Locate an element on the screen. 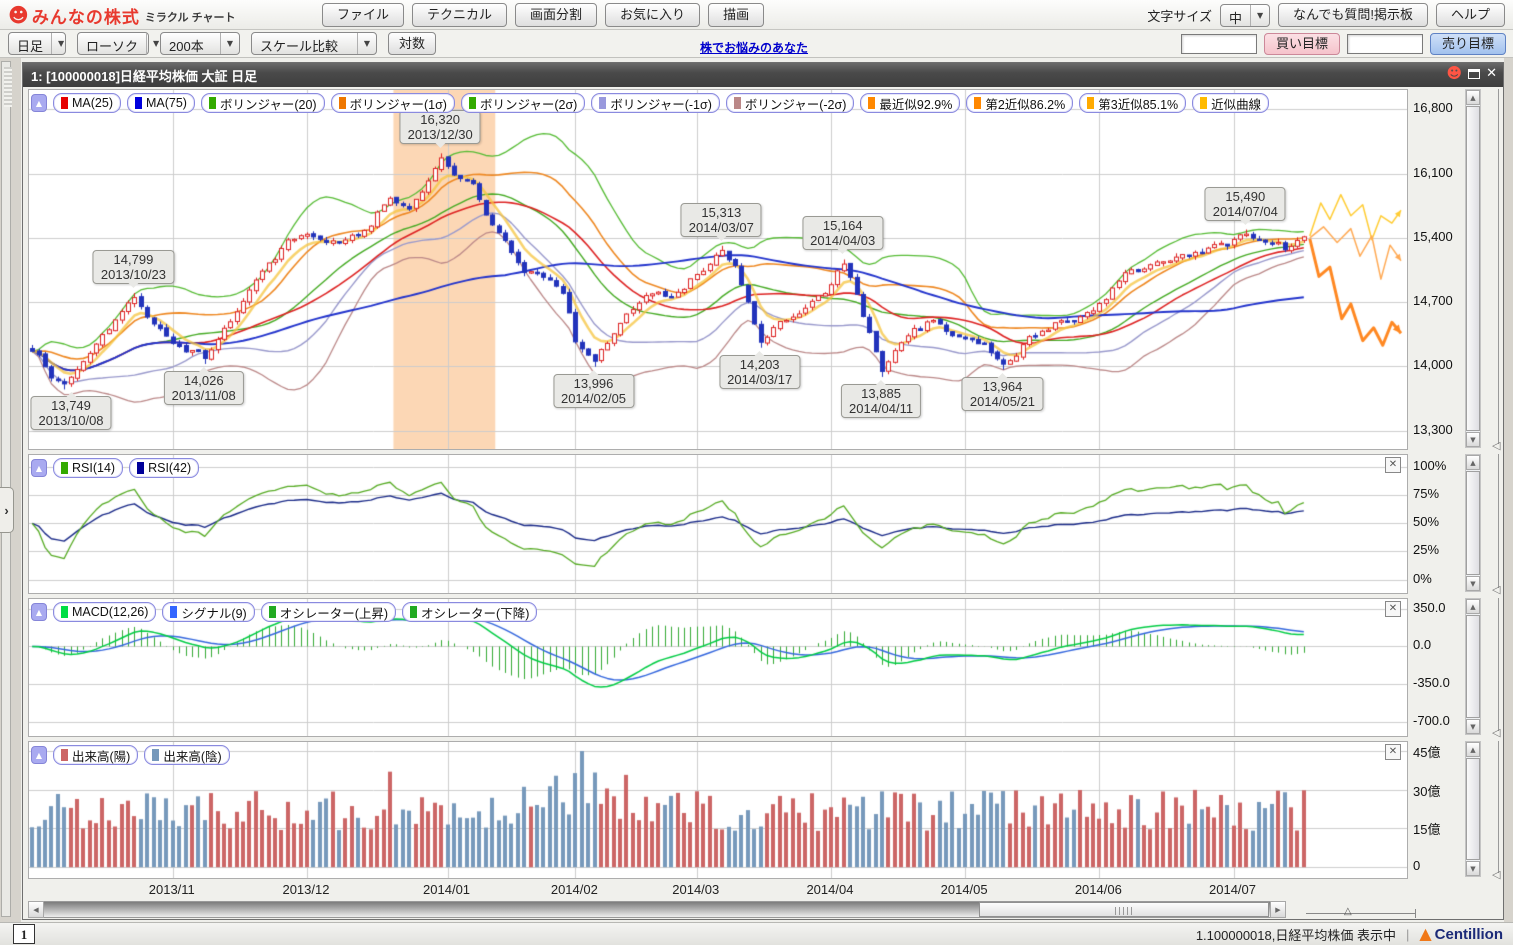 The image size is (1513, 945). indicator-chip: 第3近似85.1% is located at coordinates (1133, 103).